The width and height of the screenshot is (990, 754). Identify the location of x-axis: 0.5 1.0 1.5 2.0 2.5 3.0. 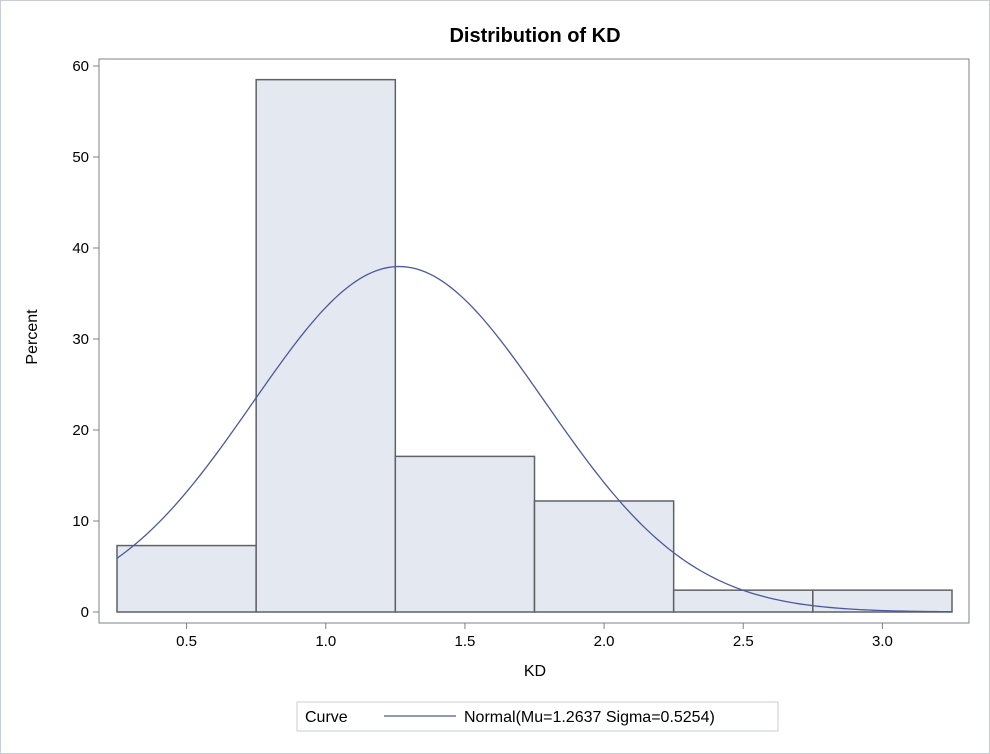
(534, 636).